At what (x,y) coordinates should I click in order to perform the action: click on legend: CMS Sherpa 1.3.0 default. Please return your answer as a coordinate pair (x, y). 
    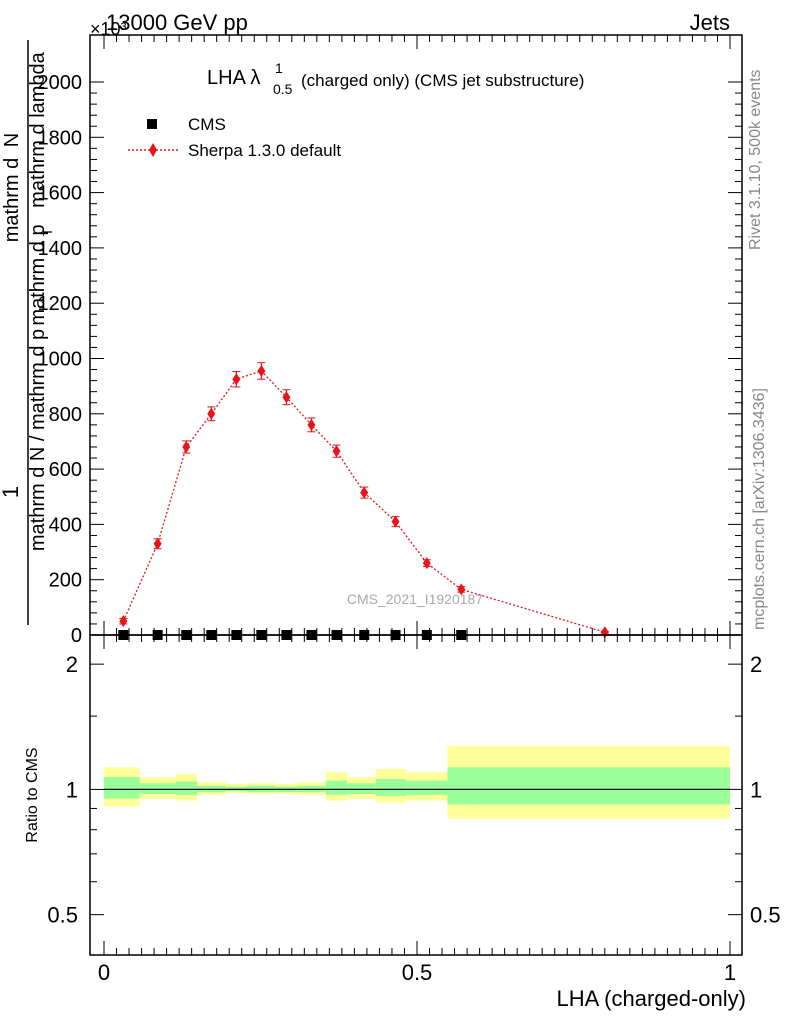
    Looking at the image, I should click on (234, 137).